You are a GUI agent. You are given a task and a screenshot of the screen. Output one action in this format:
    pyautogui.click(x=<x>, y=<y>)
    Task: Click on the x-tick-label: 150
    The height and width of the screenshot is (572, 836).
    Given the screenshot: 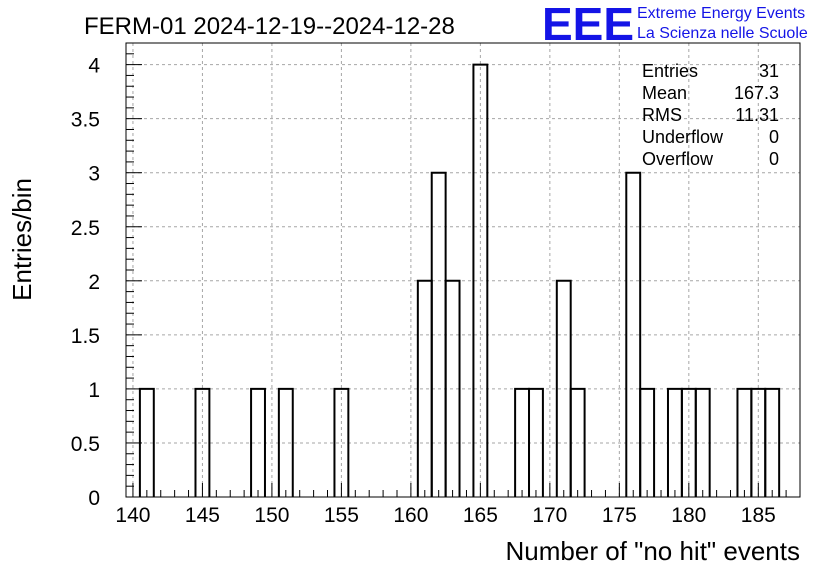 What is the action you would take?
    pyautogui.click(x=271, y=515)
    